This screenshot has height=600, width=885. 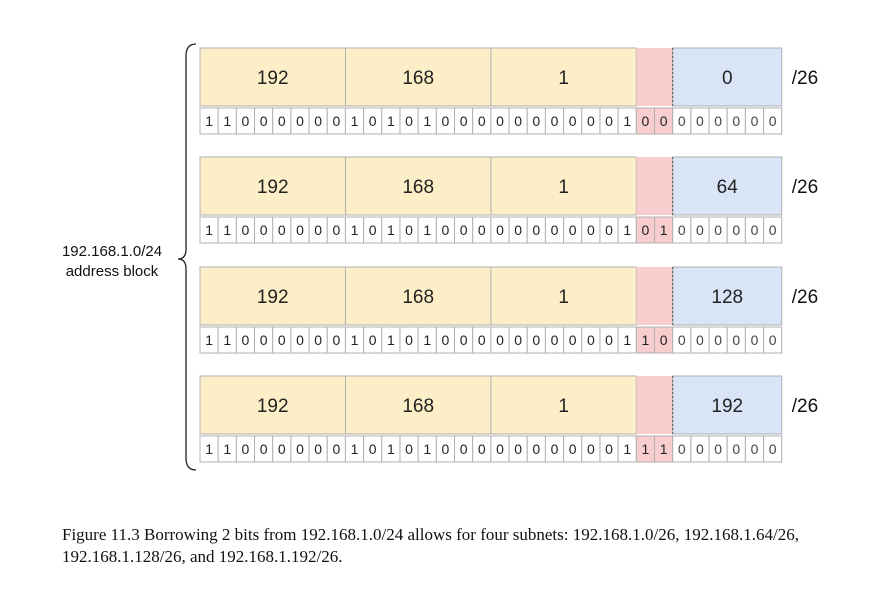 What do you see at coordinates (654, 186) in the screenshot?
I see `borrowed-band` at bounding box center [654, 186].